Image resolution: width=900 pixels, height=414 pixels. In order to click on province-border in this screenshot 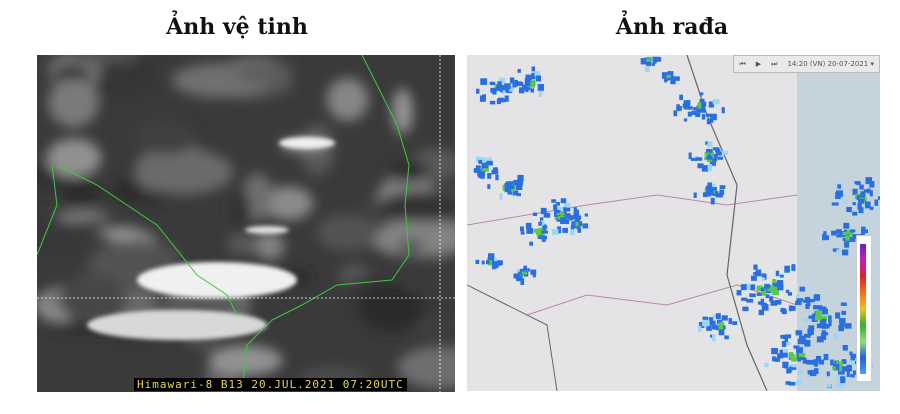, I will do `click(662, 300)`.